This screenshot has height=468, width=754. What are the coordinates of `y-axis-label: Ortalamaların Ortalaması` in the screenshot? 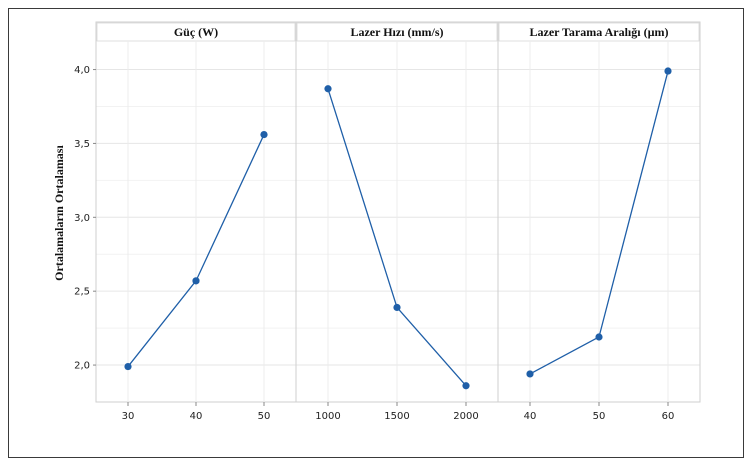 It's located at (59, 213).